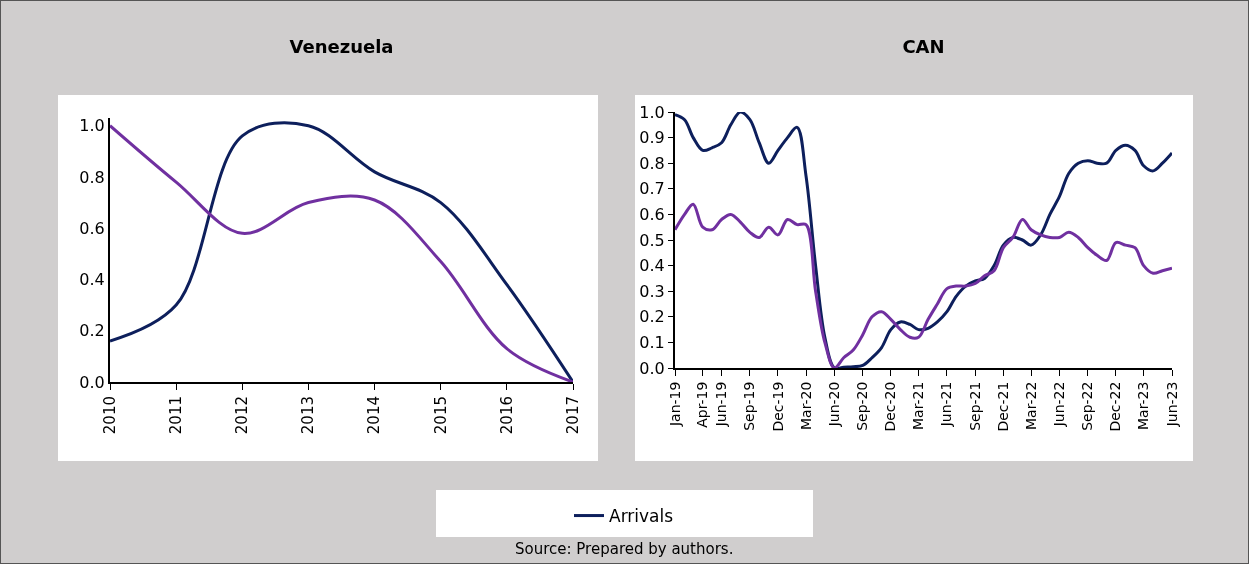 This screenshot has height=564, width=1249. I want to click on y-tick-label: 0.1, so click(652, 342).